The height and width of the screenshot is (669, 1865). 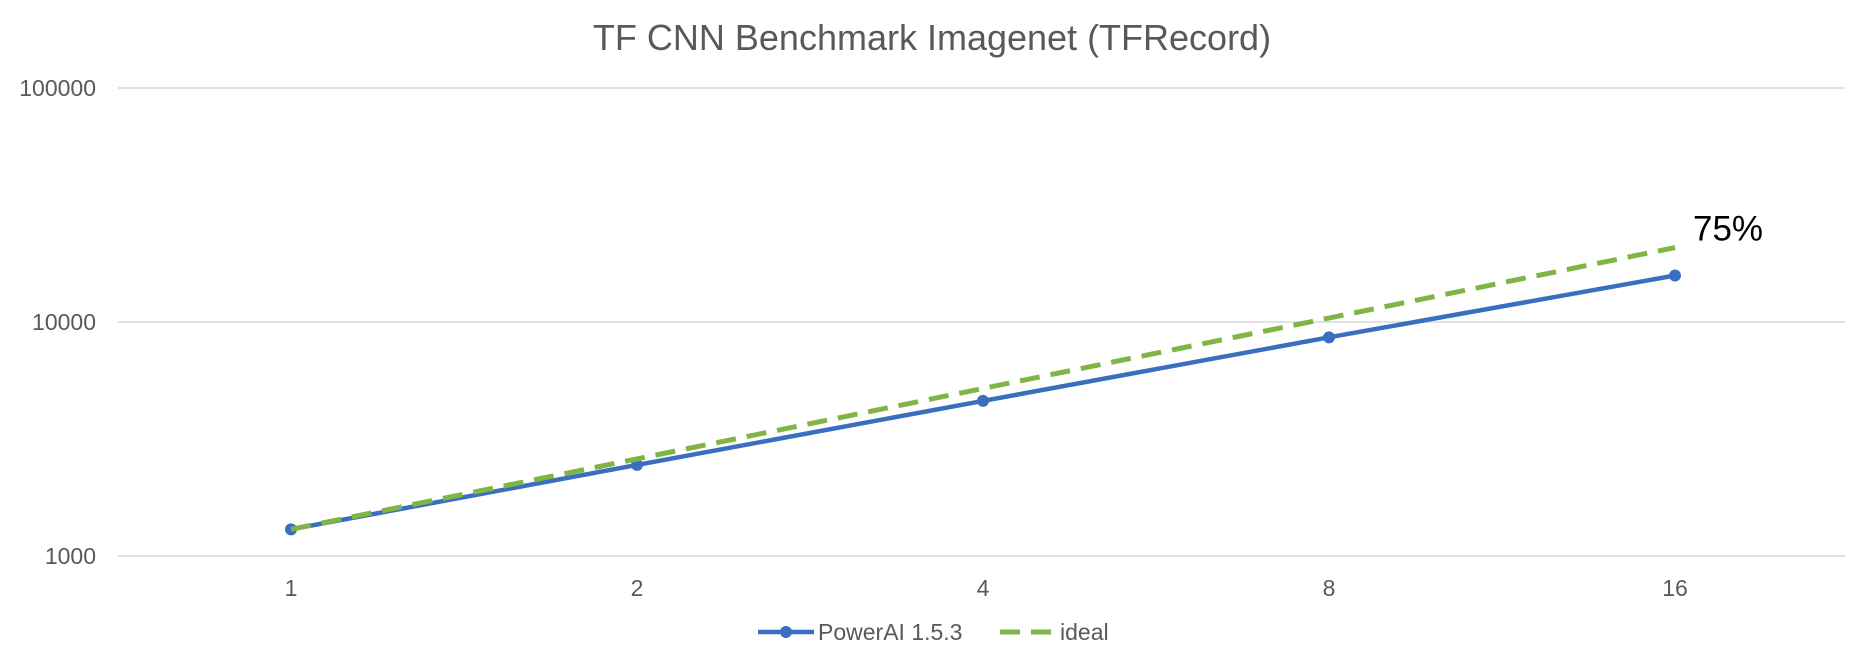 I want to click on x-axis-tick-labels: 1 2 4 8 16, so click(x=986, y=588).